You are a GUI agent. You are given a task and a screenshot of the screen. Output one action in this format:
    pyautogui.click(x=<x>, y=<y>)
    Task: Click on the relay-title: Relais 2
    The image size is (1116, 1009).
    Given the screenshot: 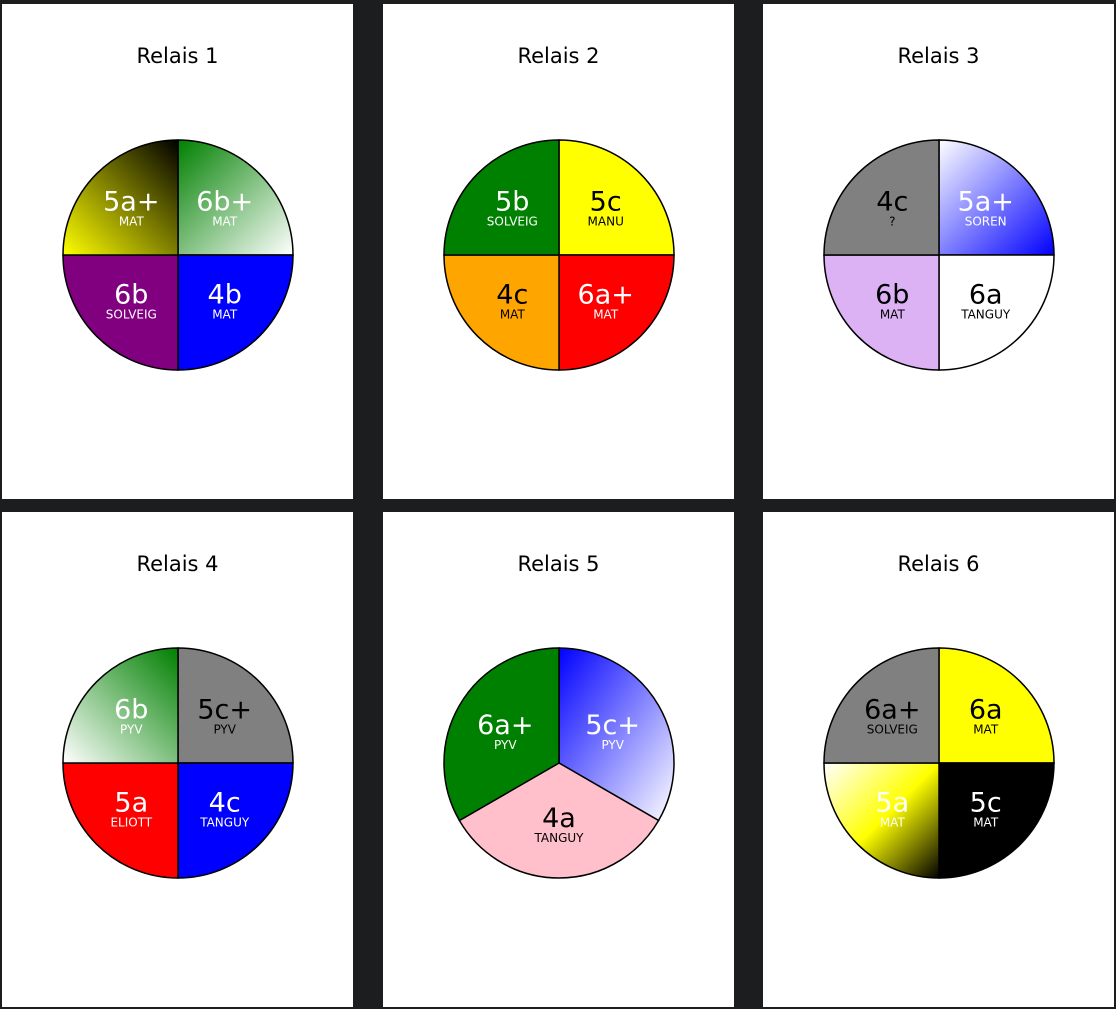 What is the action you would take?
    pyautogui.click(x=558, y=56)
    